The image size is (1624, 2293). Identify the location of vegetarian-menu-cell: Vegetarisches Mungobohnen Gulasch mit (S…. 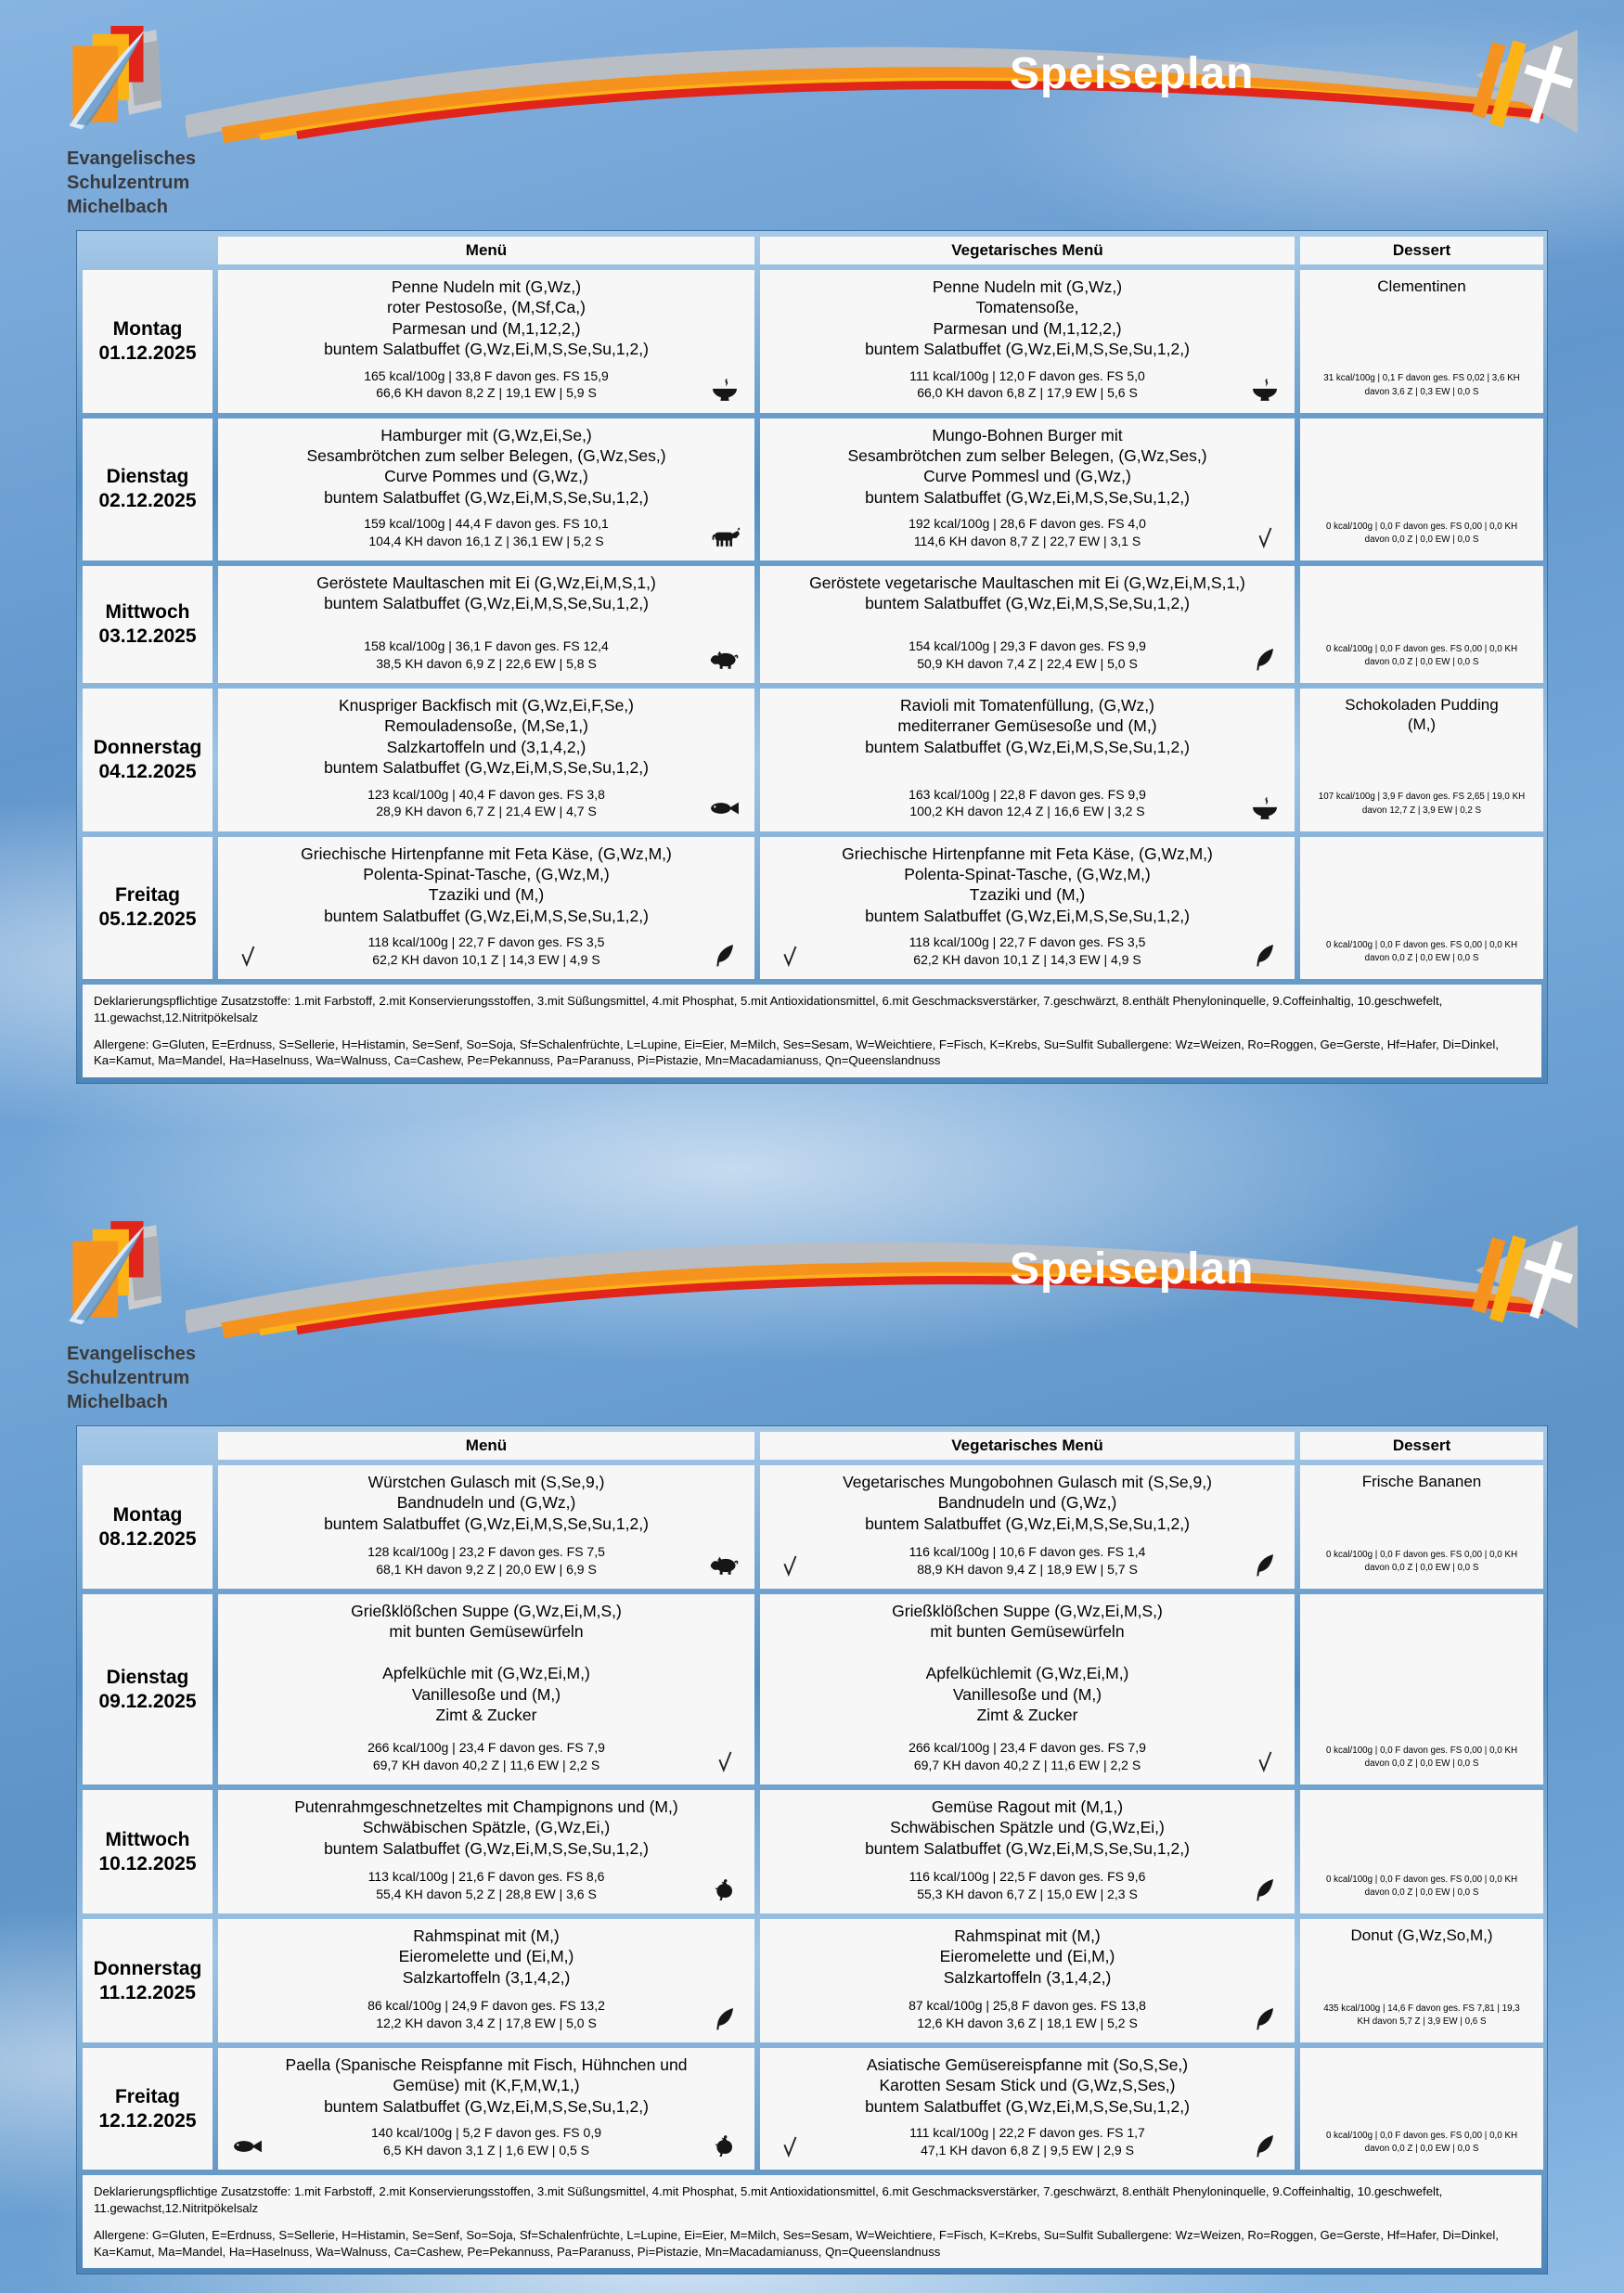
(1028, 1527).